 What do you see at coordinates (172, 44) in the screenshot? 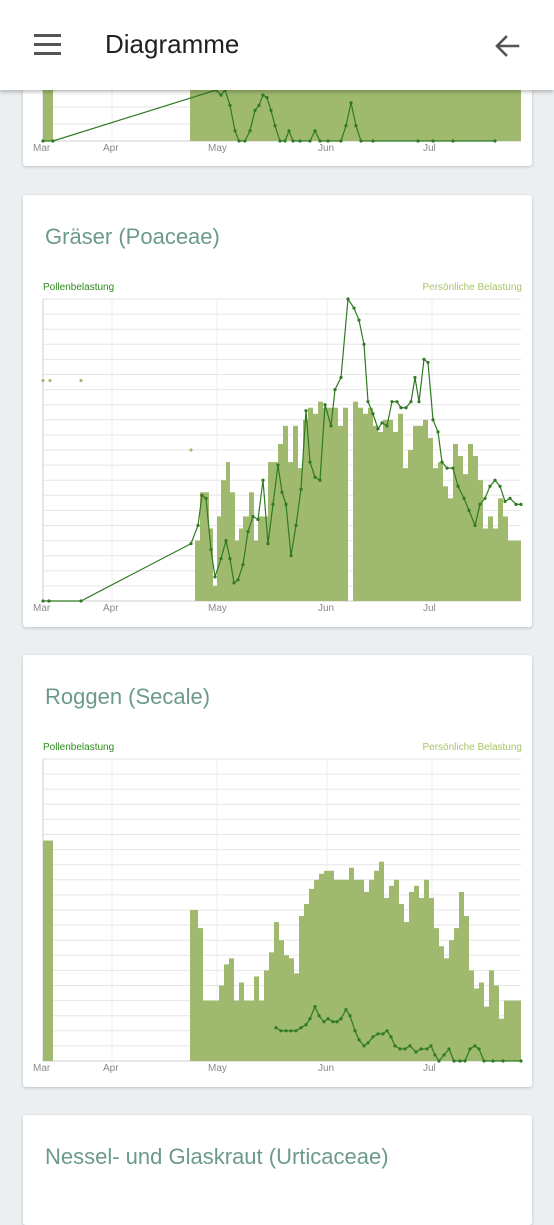
I see `page-title: Diagramme` at bounding box center [172, 44].